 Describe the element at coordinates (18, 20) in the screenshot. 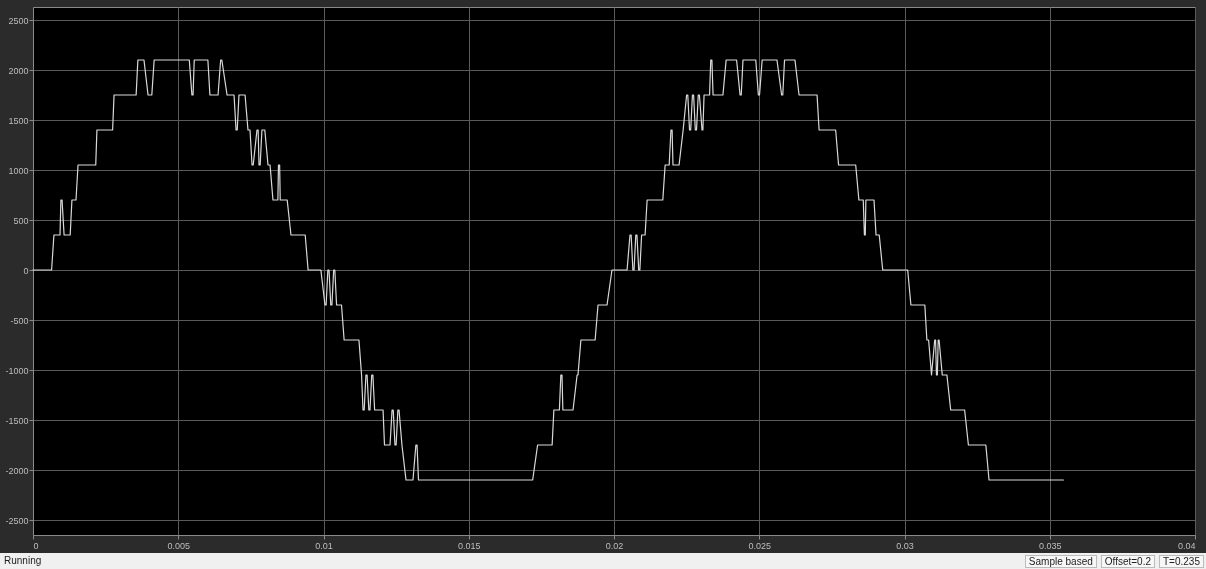

I see `y-tick-label: 2500` at that location.